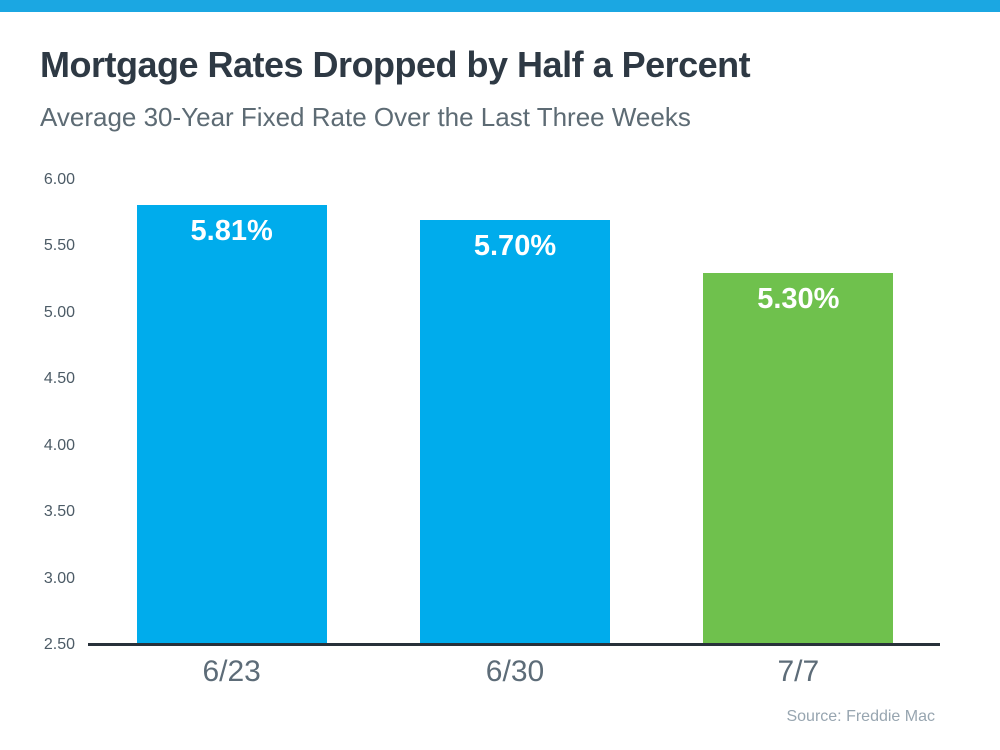  Describe the element at coordinates (59, 312) in the screenshot. I see `y-axis-tick-label: 5.00` at that location.